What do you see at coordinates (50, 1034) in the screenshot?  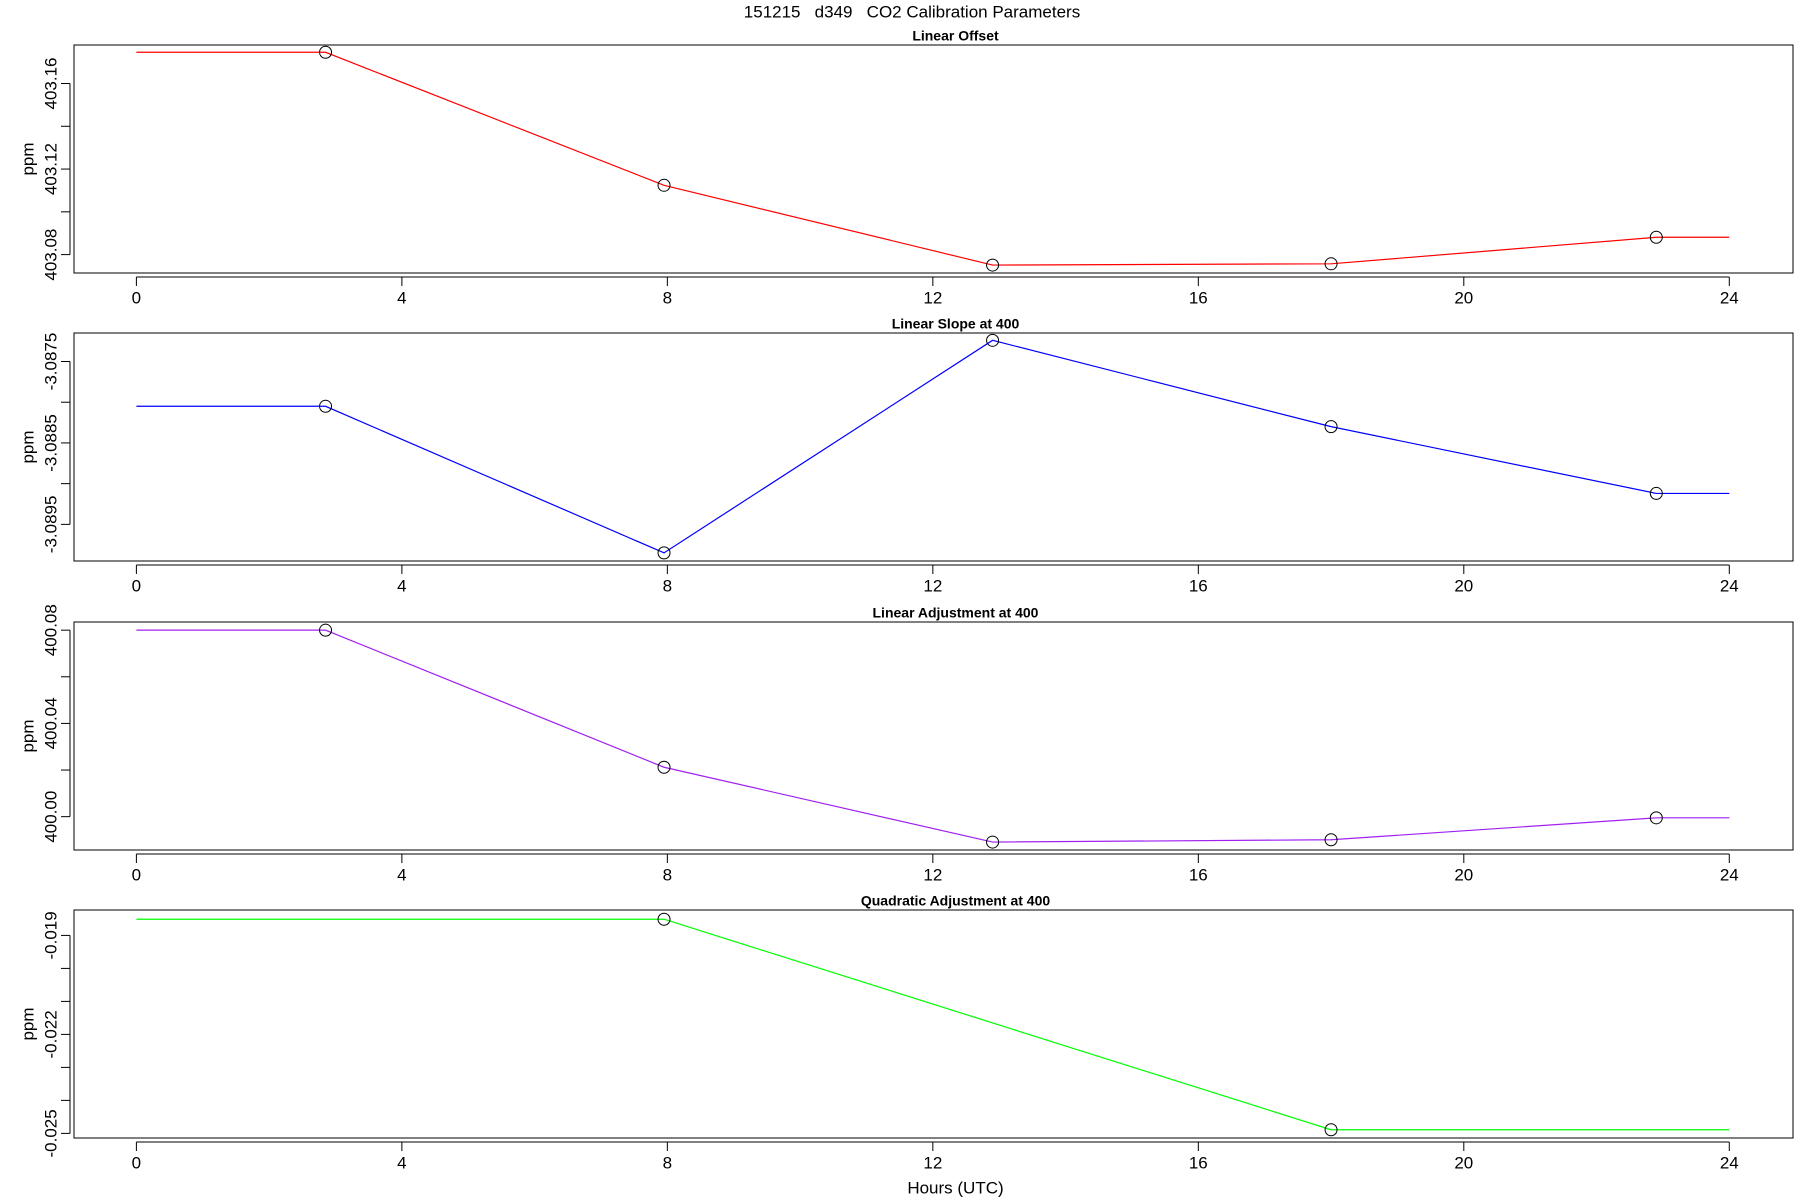 I see `y-tick-label: -0.022` at bounding box center [50, 1034].